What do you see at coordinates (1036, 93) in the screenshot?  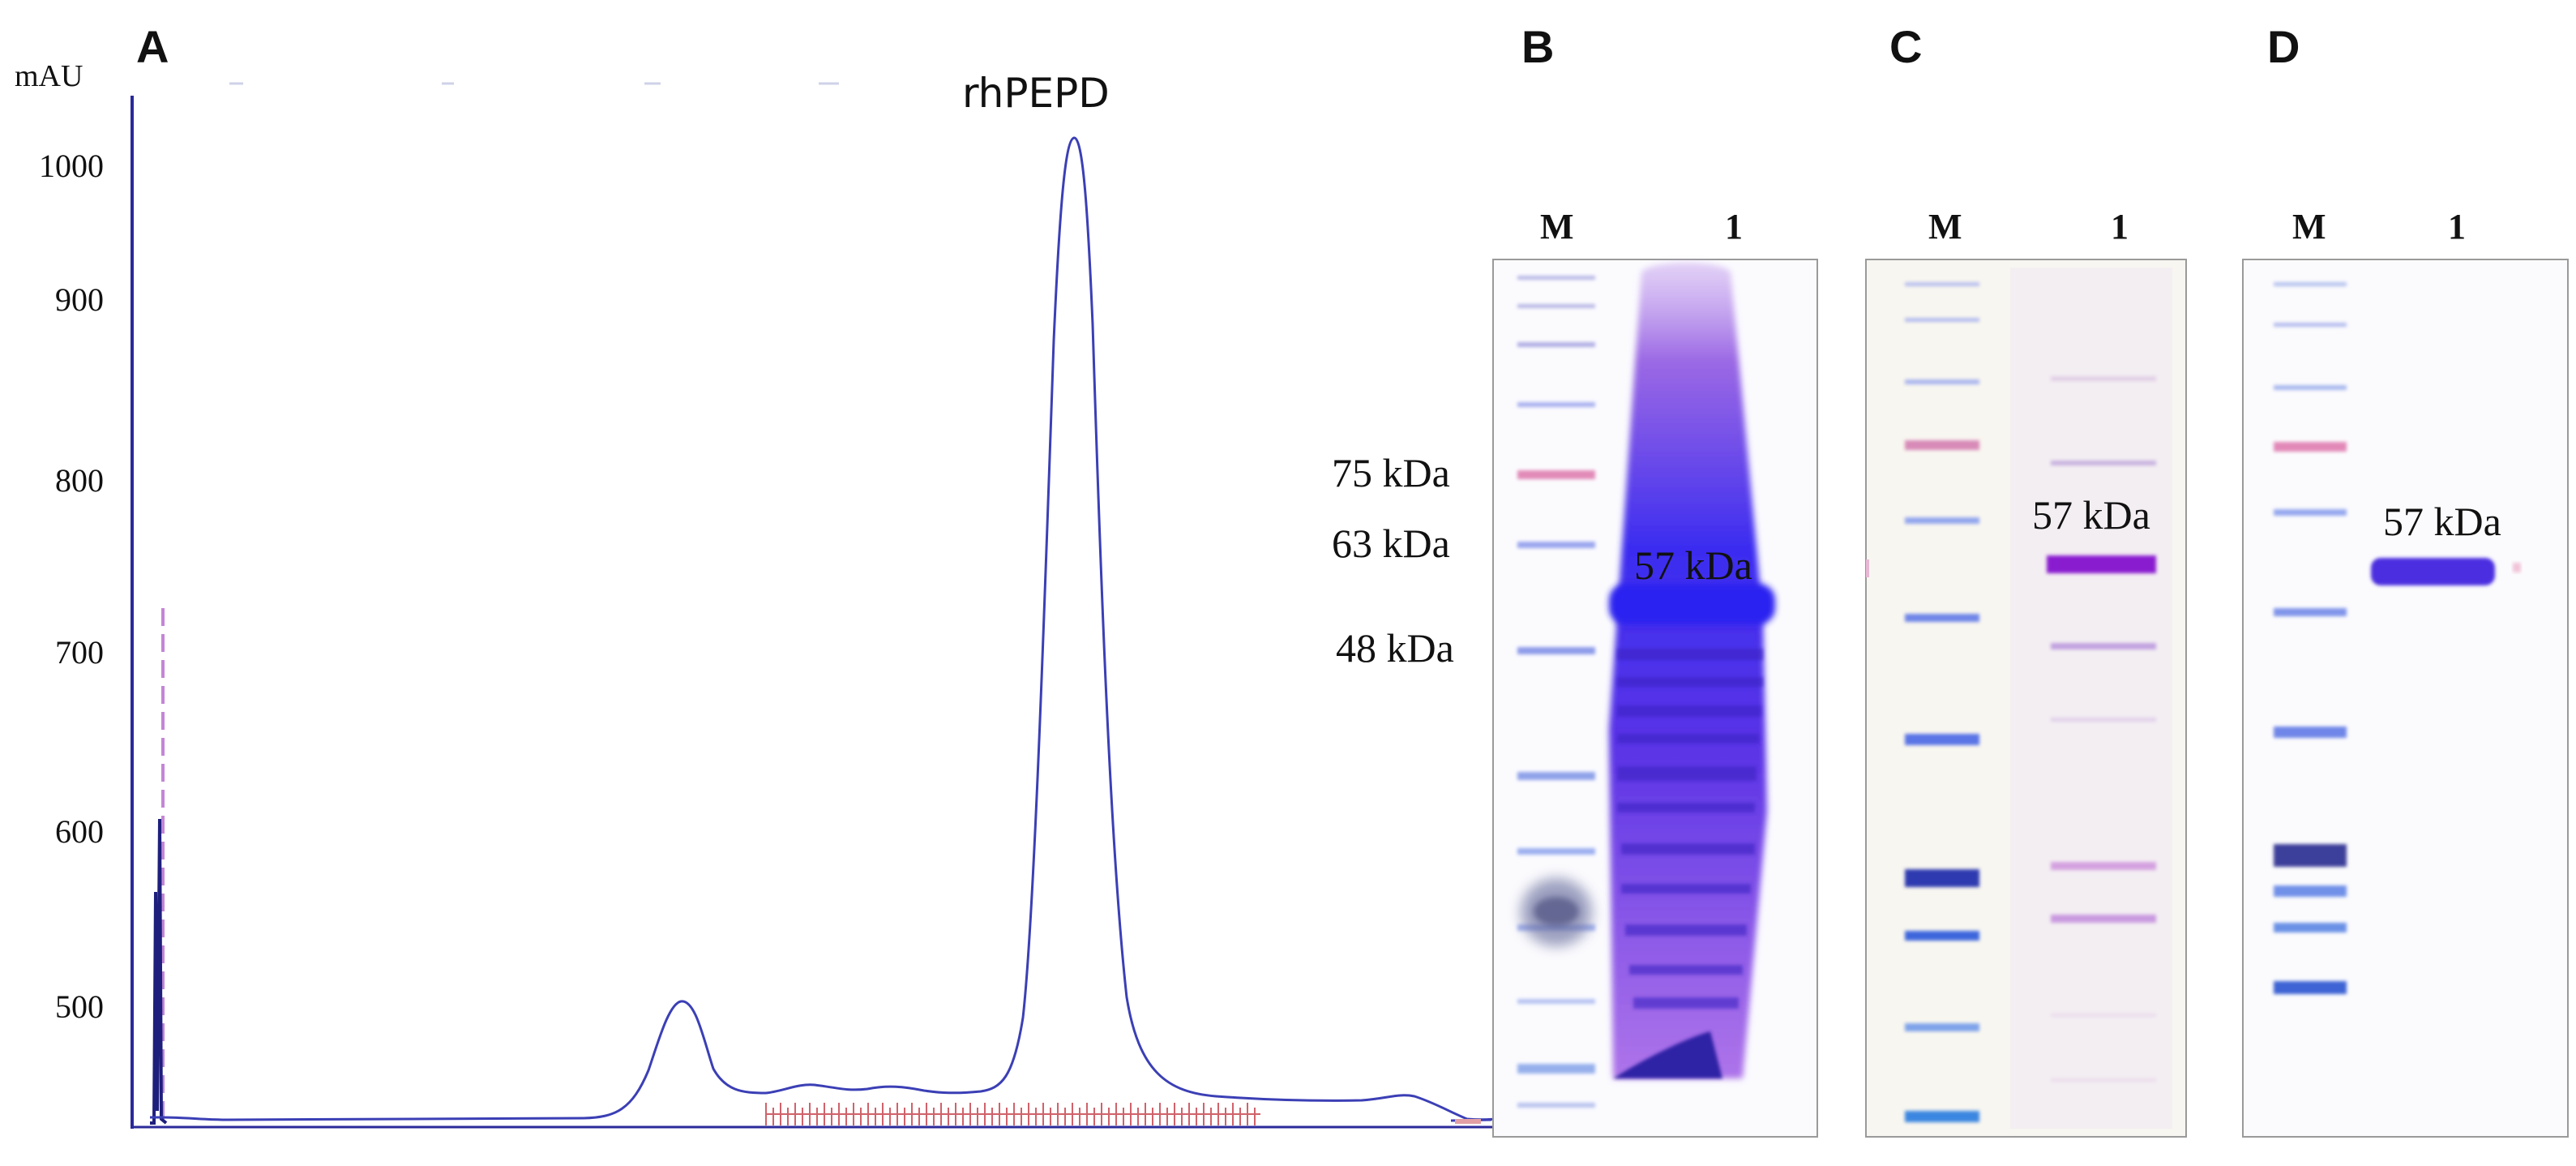 I see `peak-label: rhPEPD` at bounding box center [1036, 93].